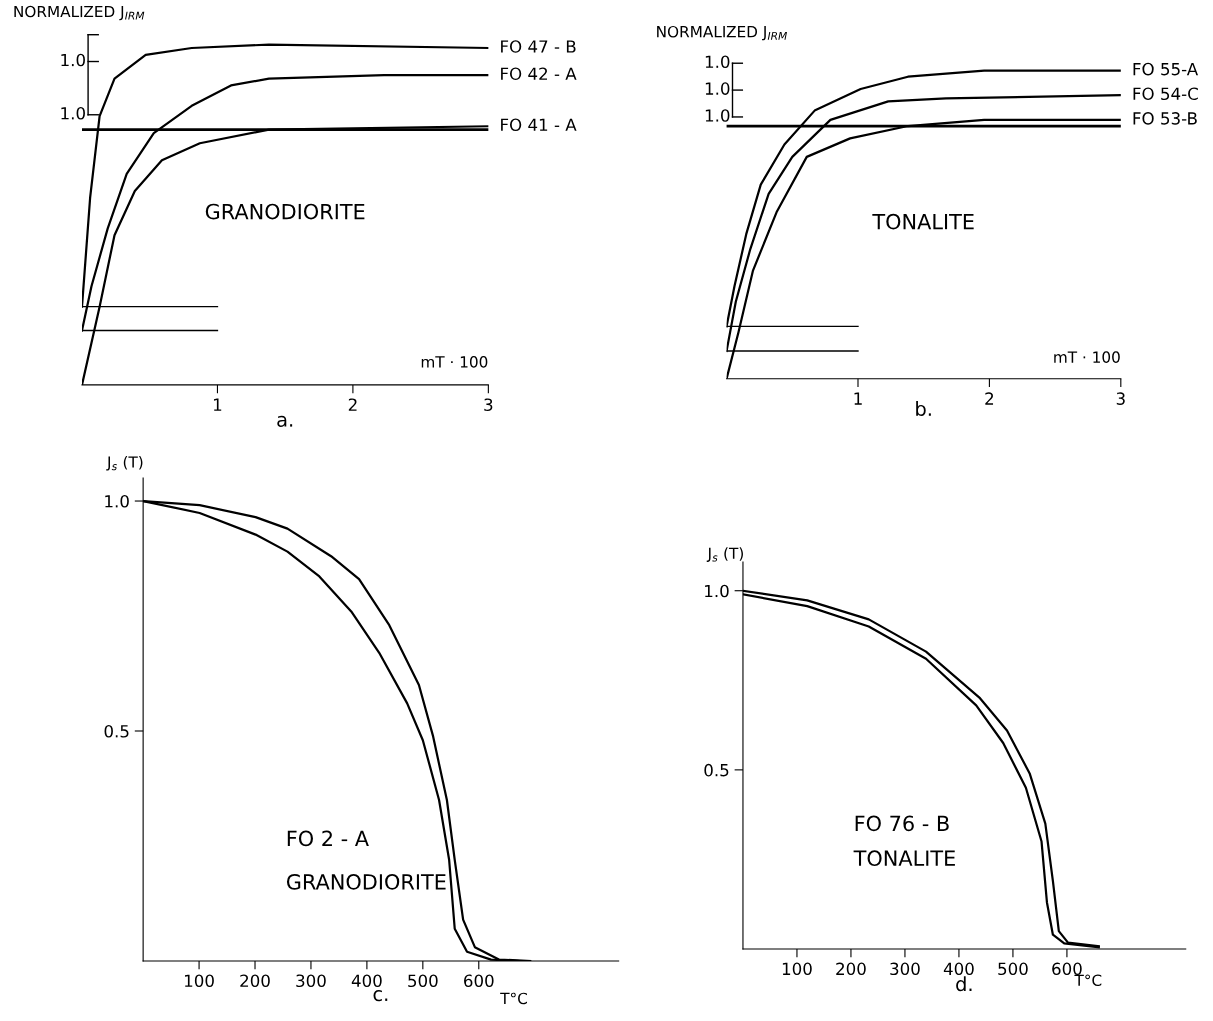 The height and width of the screenshot is (1021, 1213). What do you see at coordinates (539, 74) in the screenshot?
I see `series-label: FO 42 - A` at bounding box center [539, 74].